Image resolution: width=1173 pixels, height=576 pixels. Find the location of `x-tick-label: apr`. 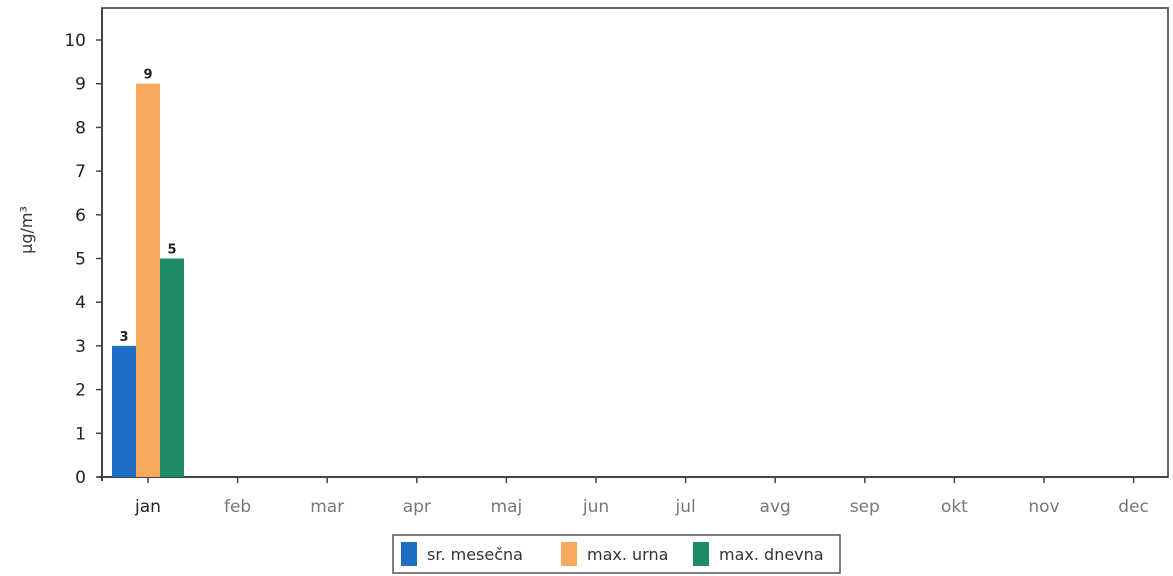

x-tick-label: apr is located at coordinates (417, 507).